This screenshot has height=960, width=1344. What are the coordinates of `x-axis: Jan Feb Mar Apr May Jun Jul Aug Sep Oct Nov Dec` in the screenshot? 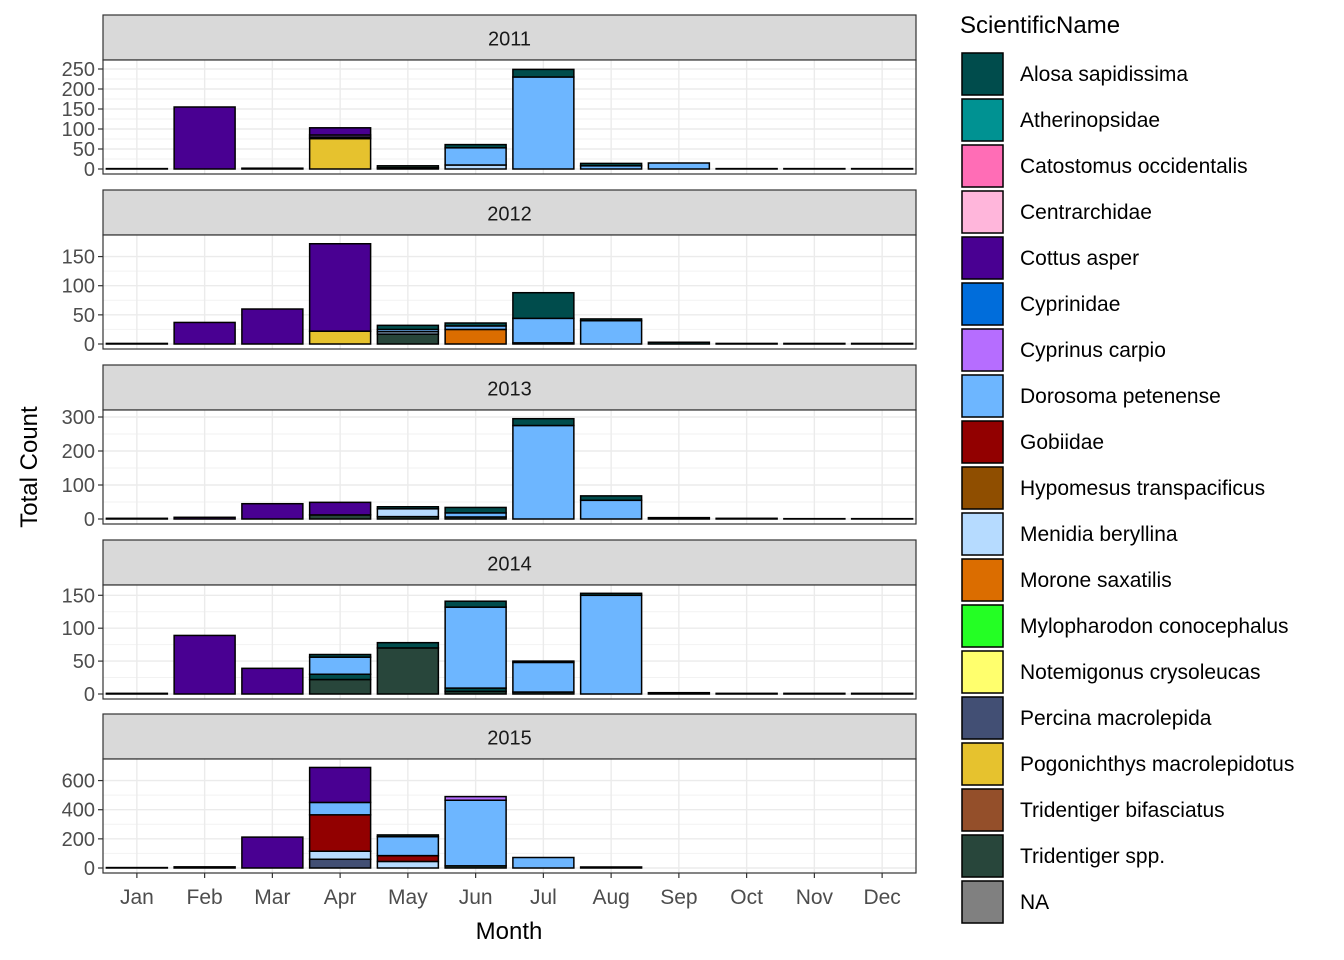 It's located at (510, 891).